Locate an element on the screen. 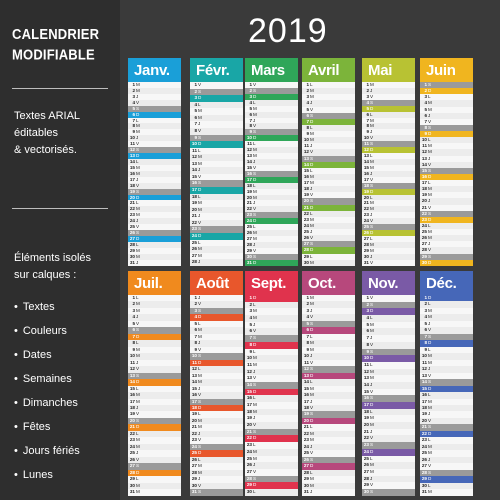  day-row: 15D is located at coordinates (271, 392).